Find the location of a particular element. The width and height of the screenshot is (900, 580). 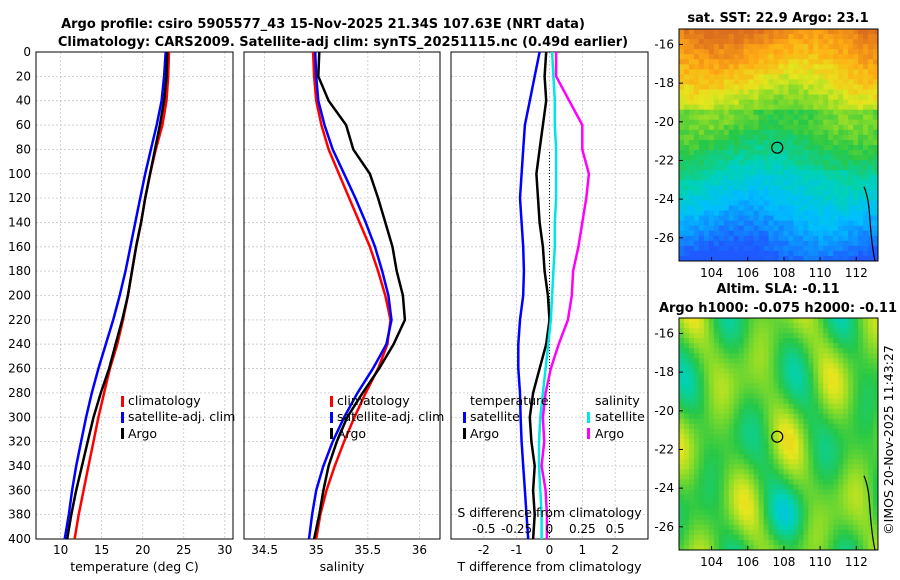

y-tick-label: 320 is located at coordinates (19, 442).